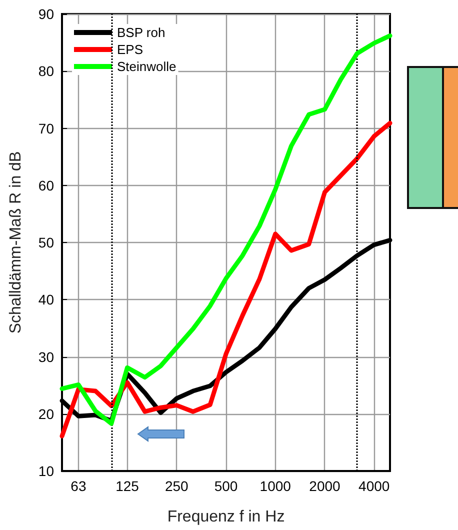 This screenshot has width=458, height=530. Describe the element at coordinates (78, 486) in the screenshot. I see `x-tick-label: 63` at that location.